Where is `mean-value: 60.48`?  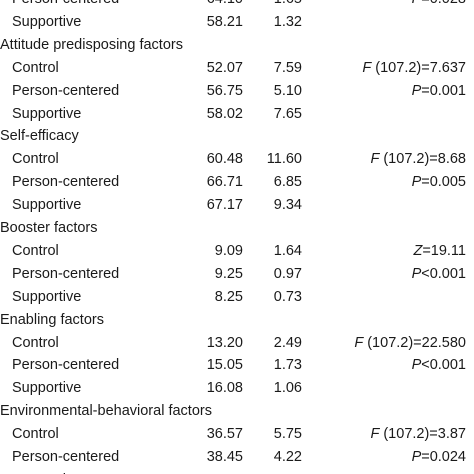
mean-value: 60.48 is located at coordinates (224, 159).